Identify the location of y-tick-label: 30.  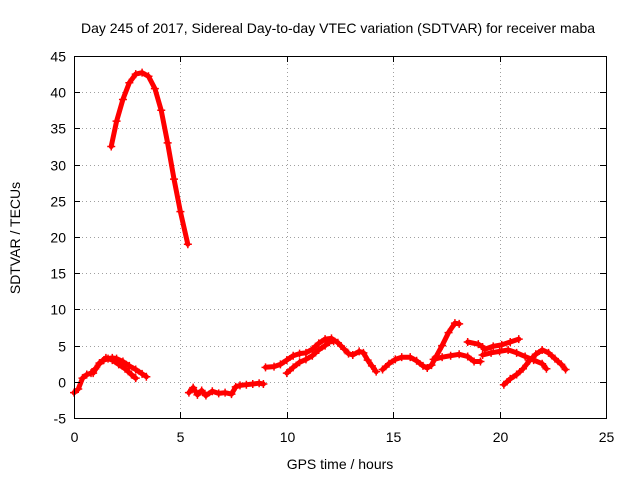
(58, 166).